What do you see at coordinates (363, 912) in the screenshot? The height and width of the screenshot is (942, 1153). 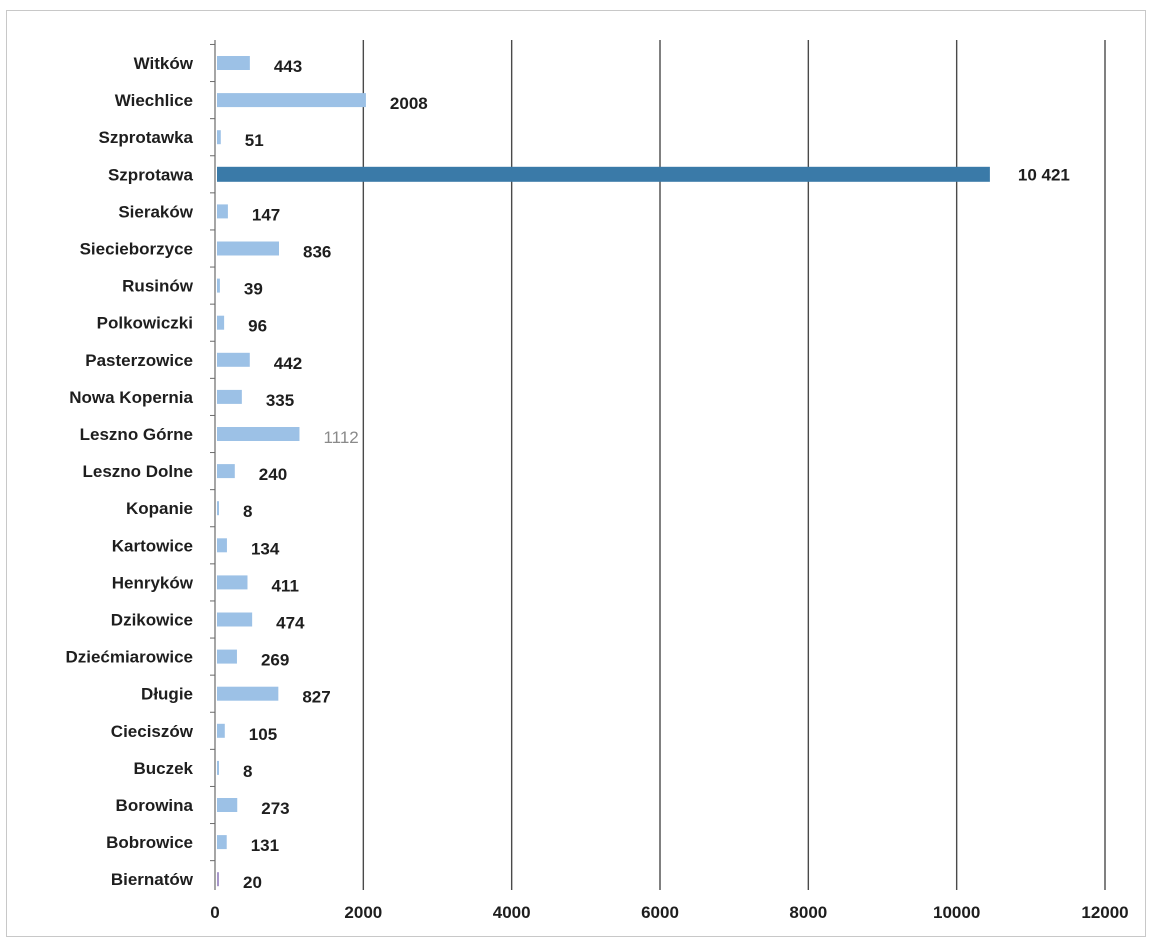 I see `x-tick-label: 2000` at bounding box center [363, 912].